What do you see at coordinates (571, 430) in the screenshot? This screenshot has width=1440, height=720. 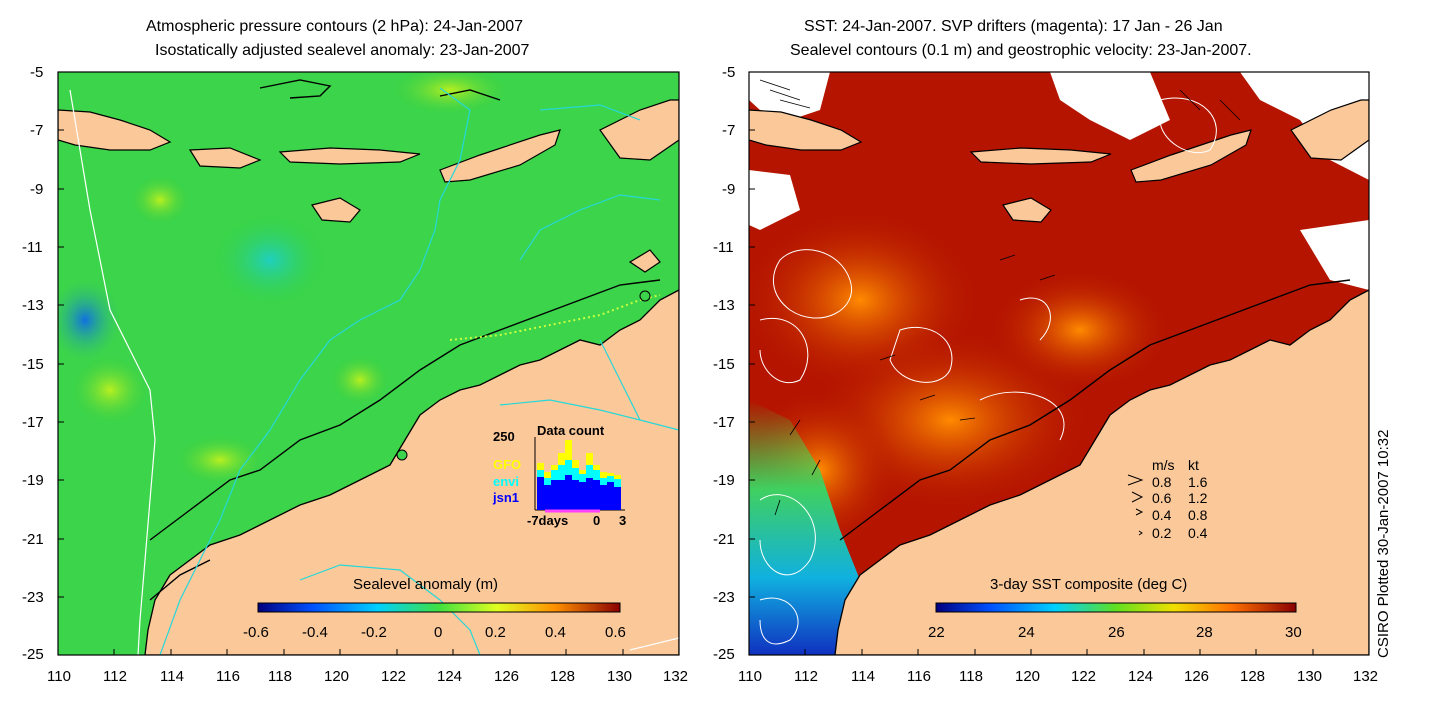 I see `inset-title: Data count` at bounding box center [571, 430].